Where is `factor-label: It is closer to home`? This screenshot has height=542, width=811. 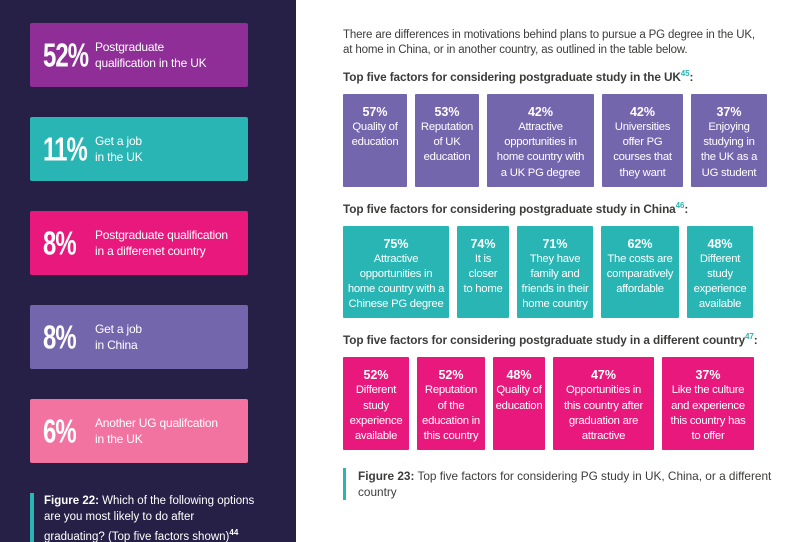
factor-label: It is closer to home is located at coordinates (483, 274).